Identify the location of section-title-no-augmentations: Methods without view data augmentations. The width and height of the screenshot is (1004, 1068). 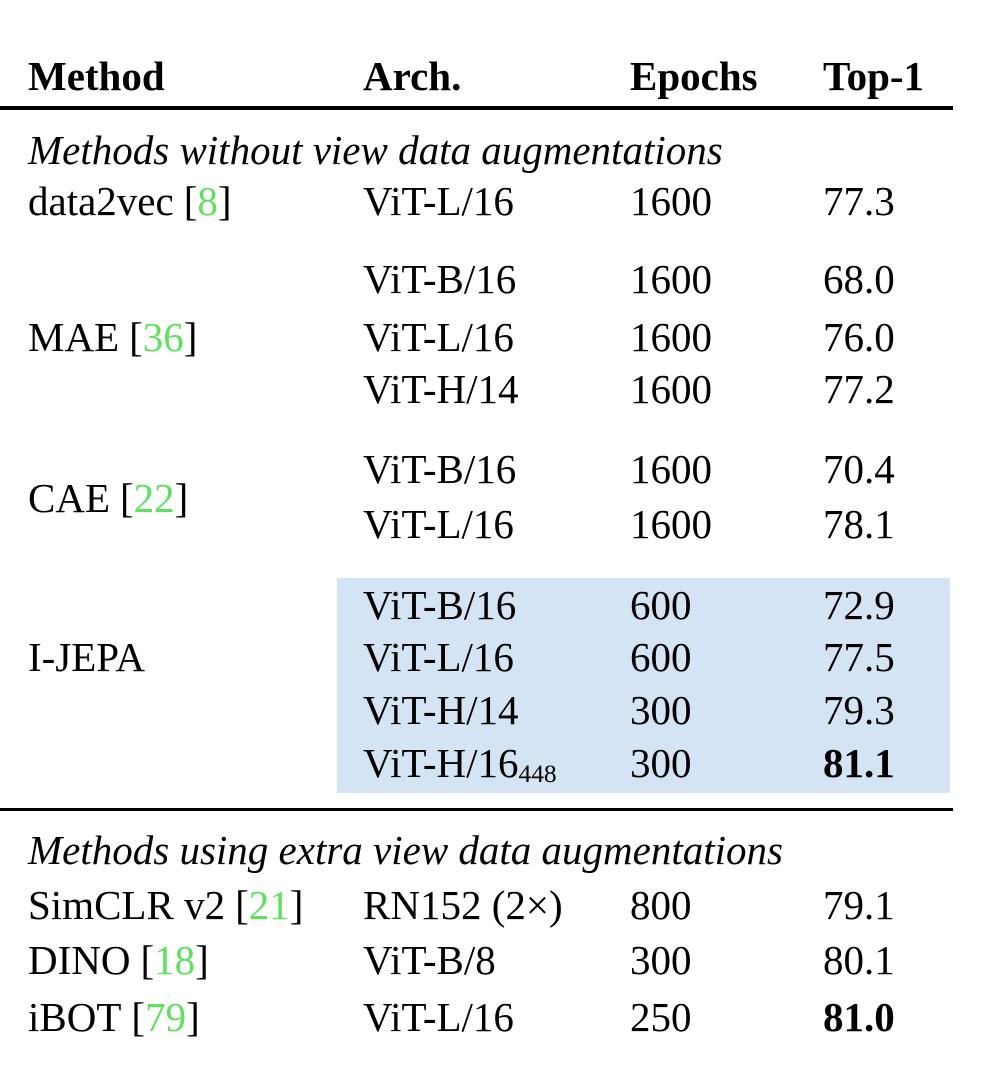
(375, 150).